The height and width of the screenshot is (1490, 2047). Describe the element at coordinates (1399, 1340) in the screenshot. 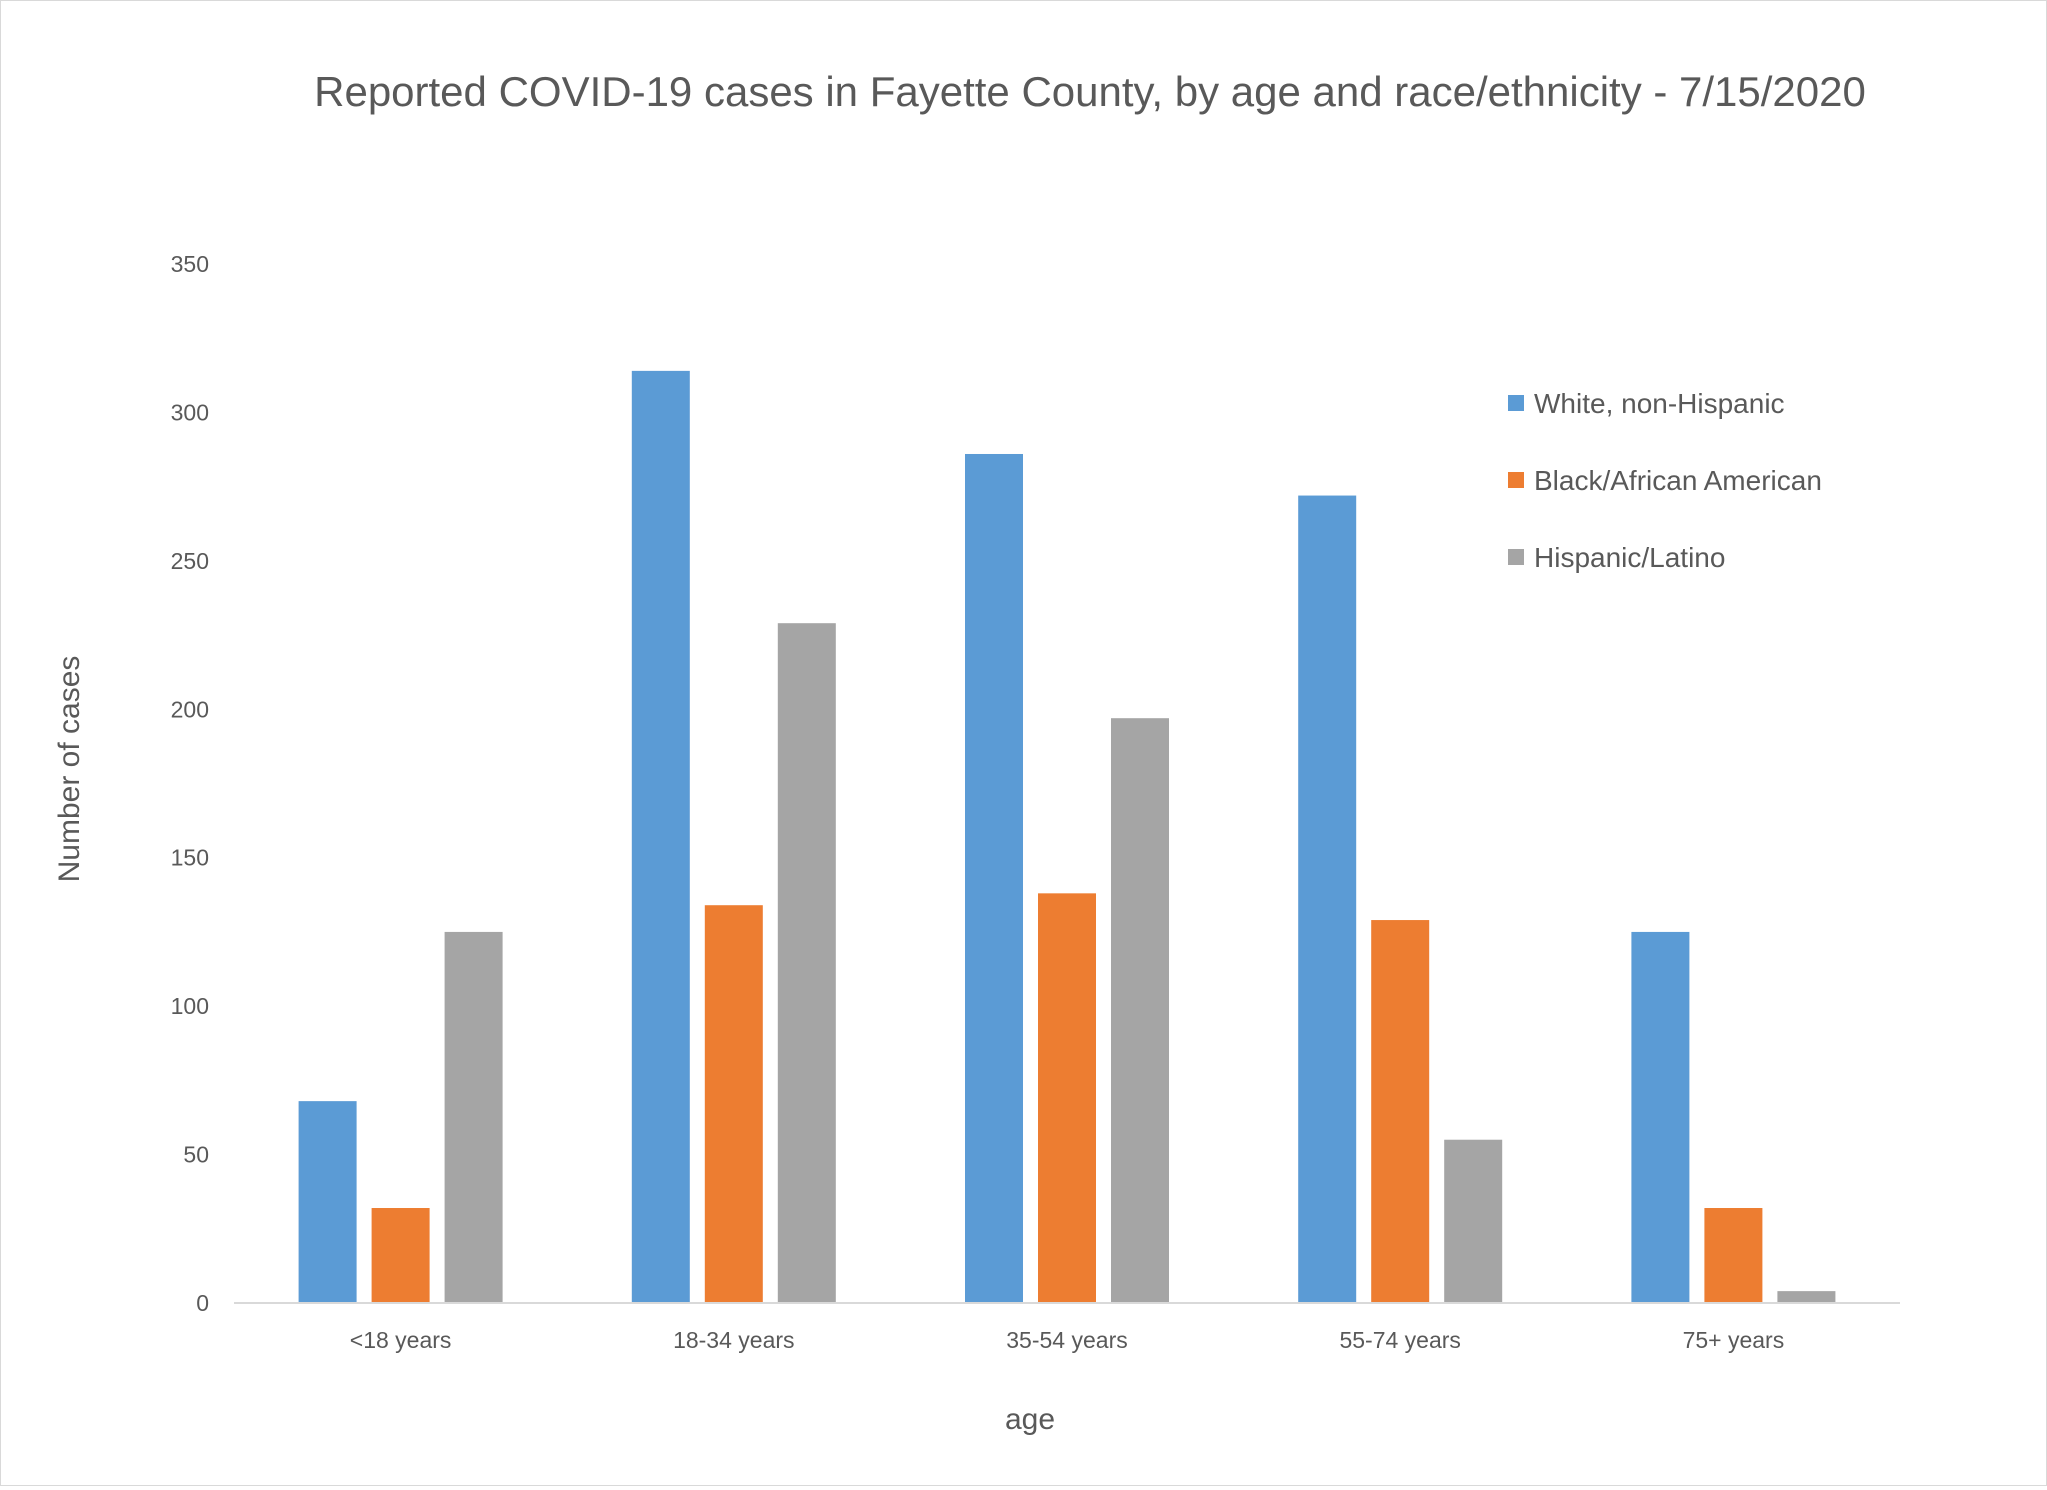

I see `x-tick-label: 55-74 years` at that location.